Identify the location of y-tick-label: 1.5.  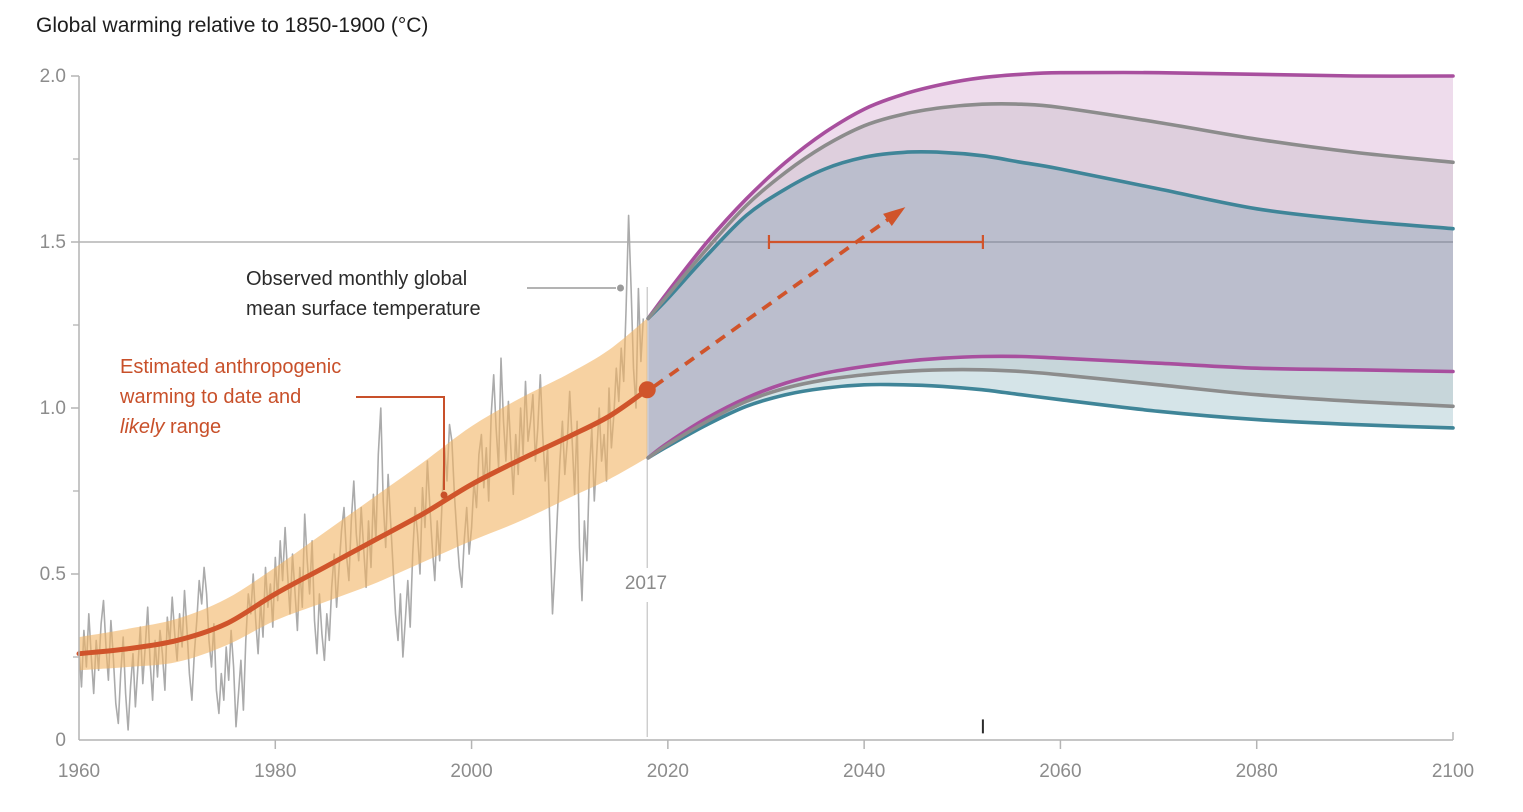
(53, 242).